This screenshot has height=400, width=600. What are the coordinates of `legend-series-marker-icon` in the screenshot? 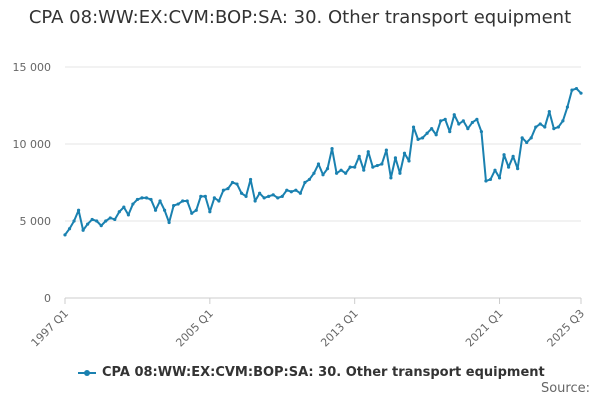 It's located at (87, 373).